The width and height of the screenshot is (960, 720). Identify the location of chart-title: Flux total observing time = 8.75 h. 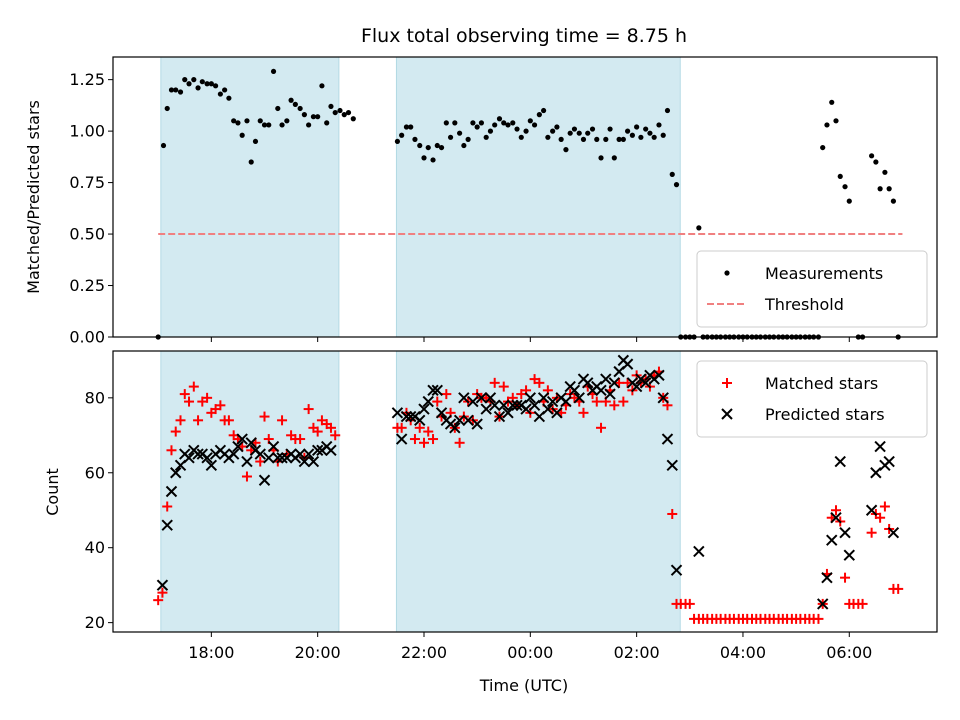
(524, 36).